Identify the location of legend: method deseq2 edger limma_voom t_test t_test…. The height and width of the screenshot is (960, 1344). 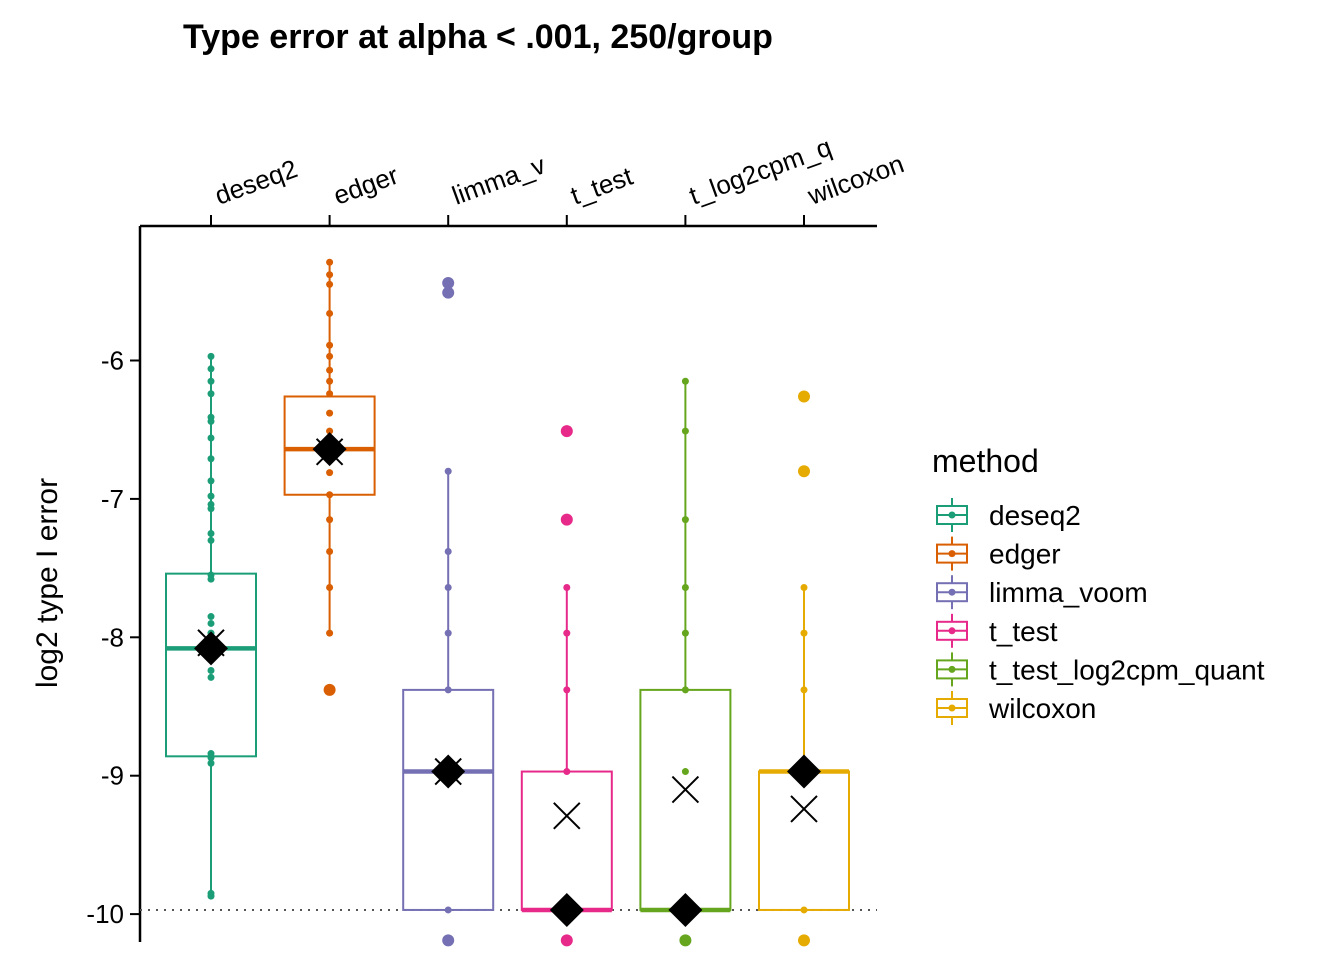
(1098, 584).